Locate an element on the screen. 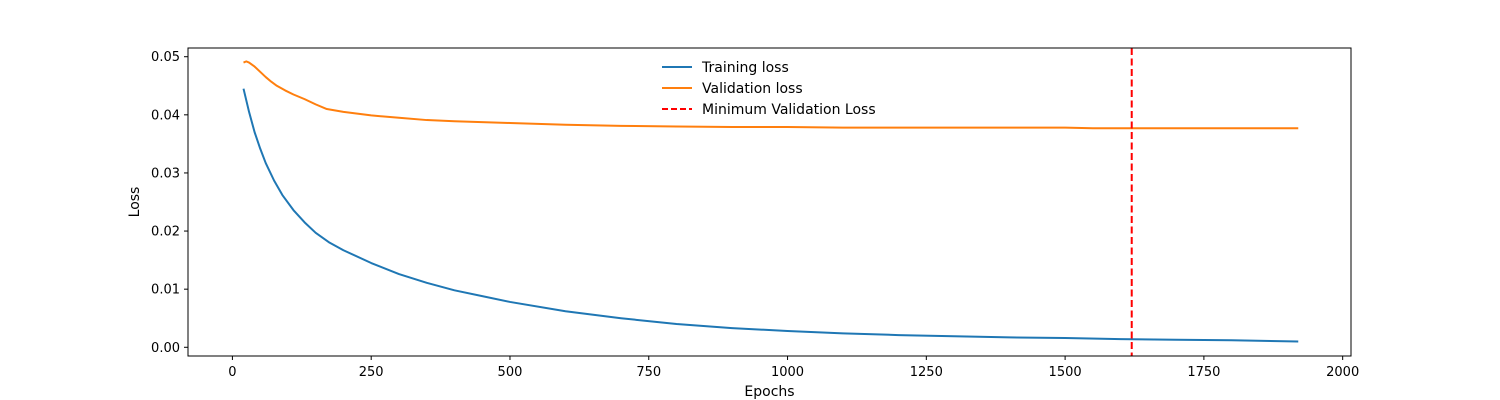 The image size is (1500, 400). x-axis-label: Epochs is located at coordinates (769, 392).